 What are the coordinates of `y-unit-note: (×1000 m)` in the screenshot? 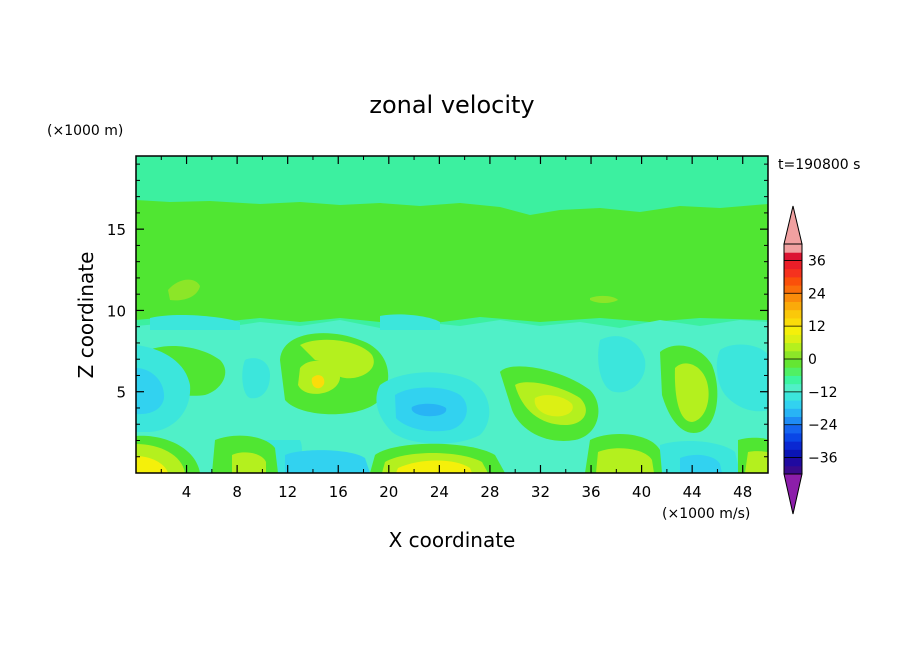 It's located at (85, 131).